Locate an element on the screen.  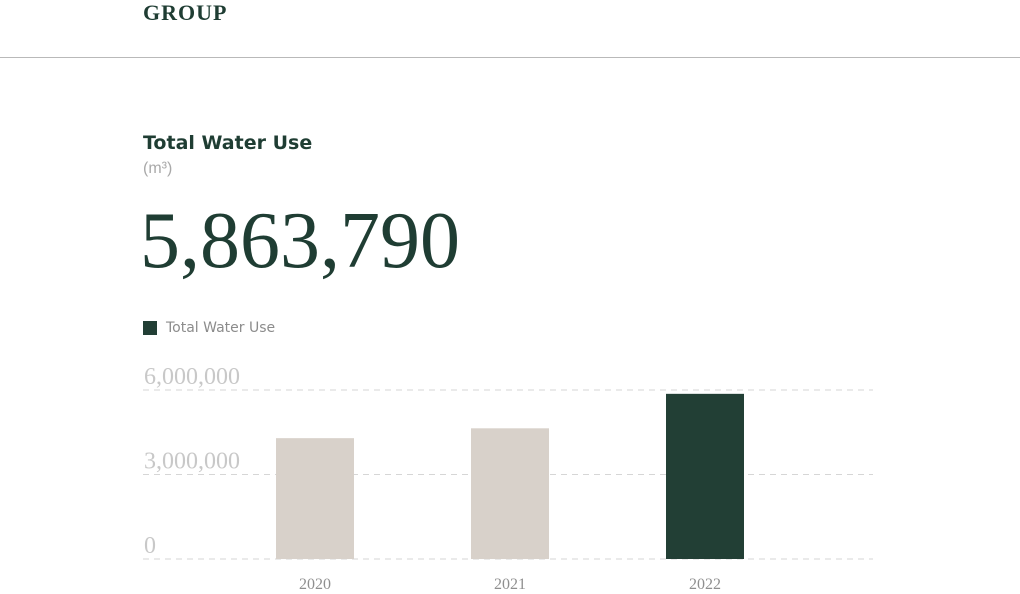
bars is located at coordinates (510, 476).